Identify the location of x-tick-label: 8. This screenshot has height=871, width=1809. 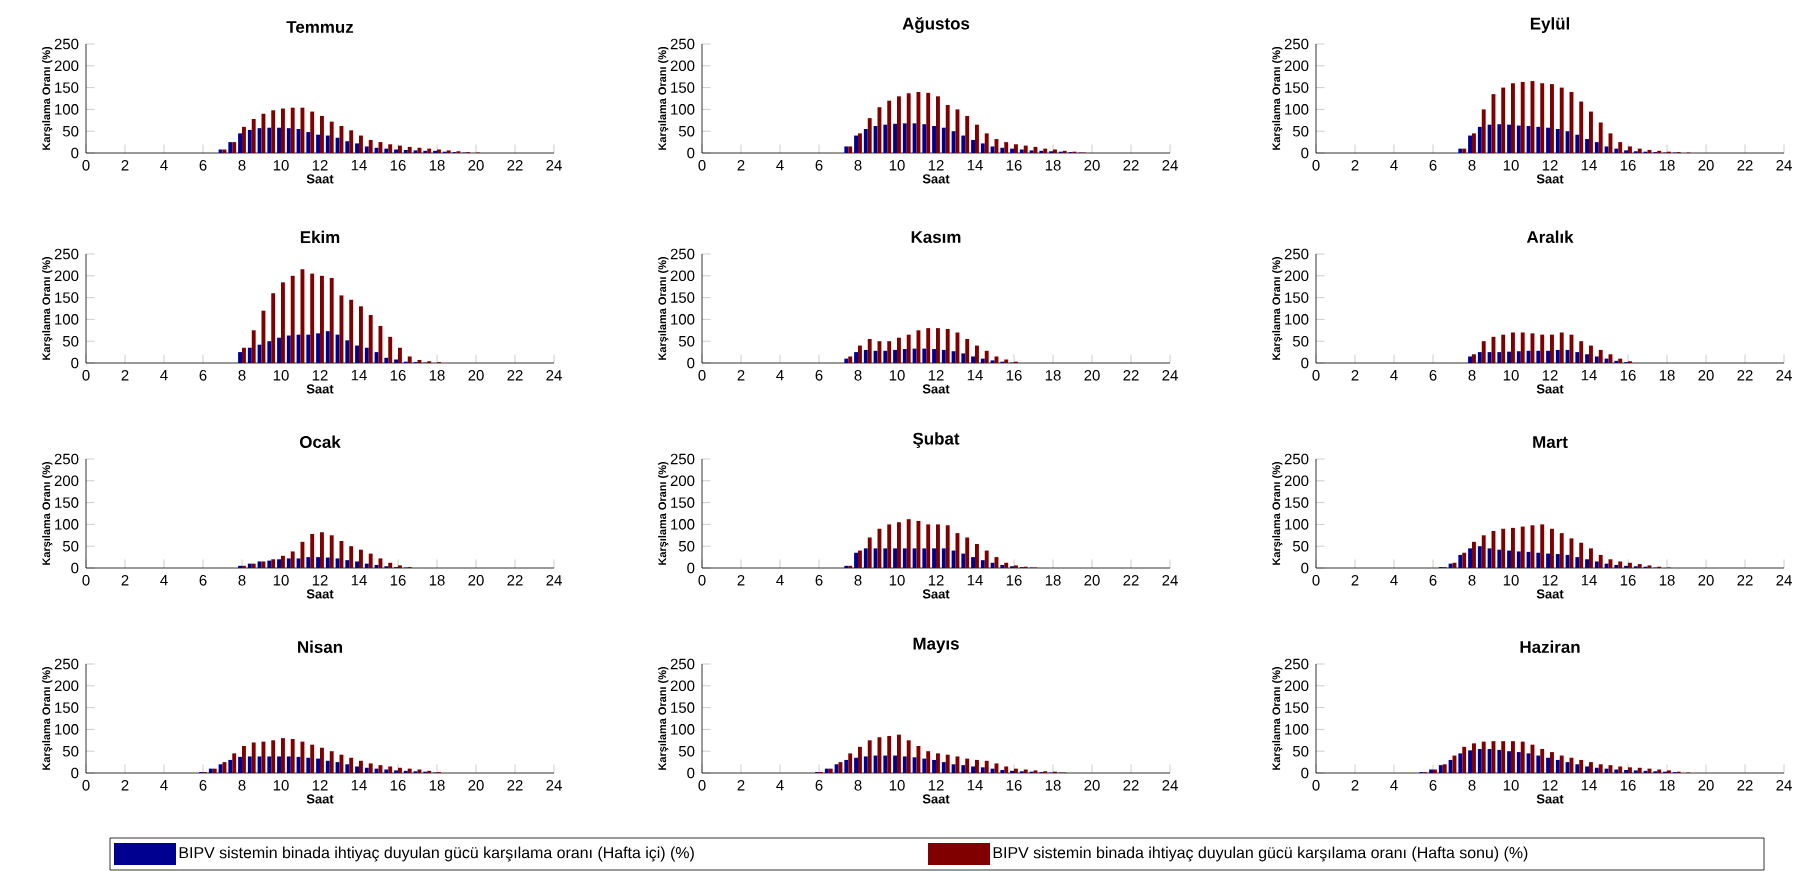
(242, 785).